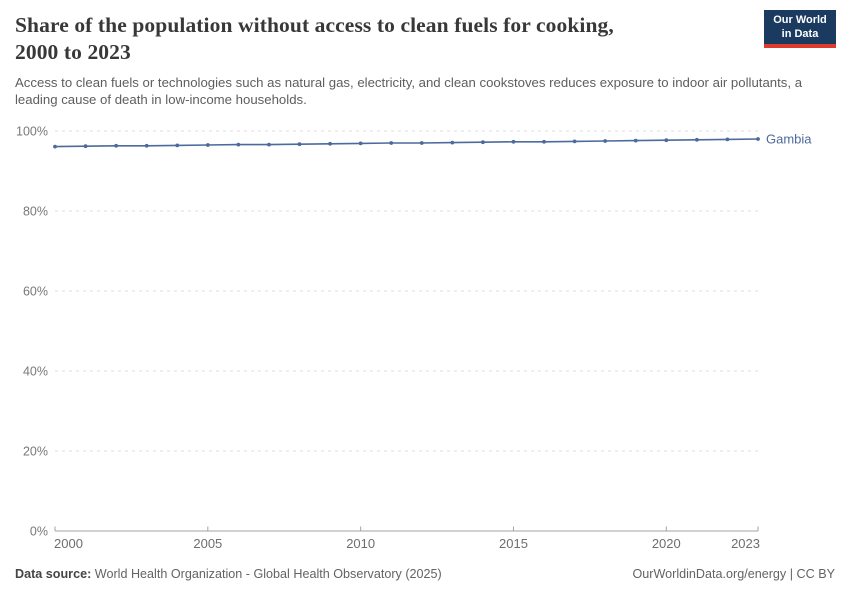 The image size is (850, 600). I want to click on x-tick-label-2010: 2010, so click(360, 543).